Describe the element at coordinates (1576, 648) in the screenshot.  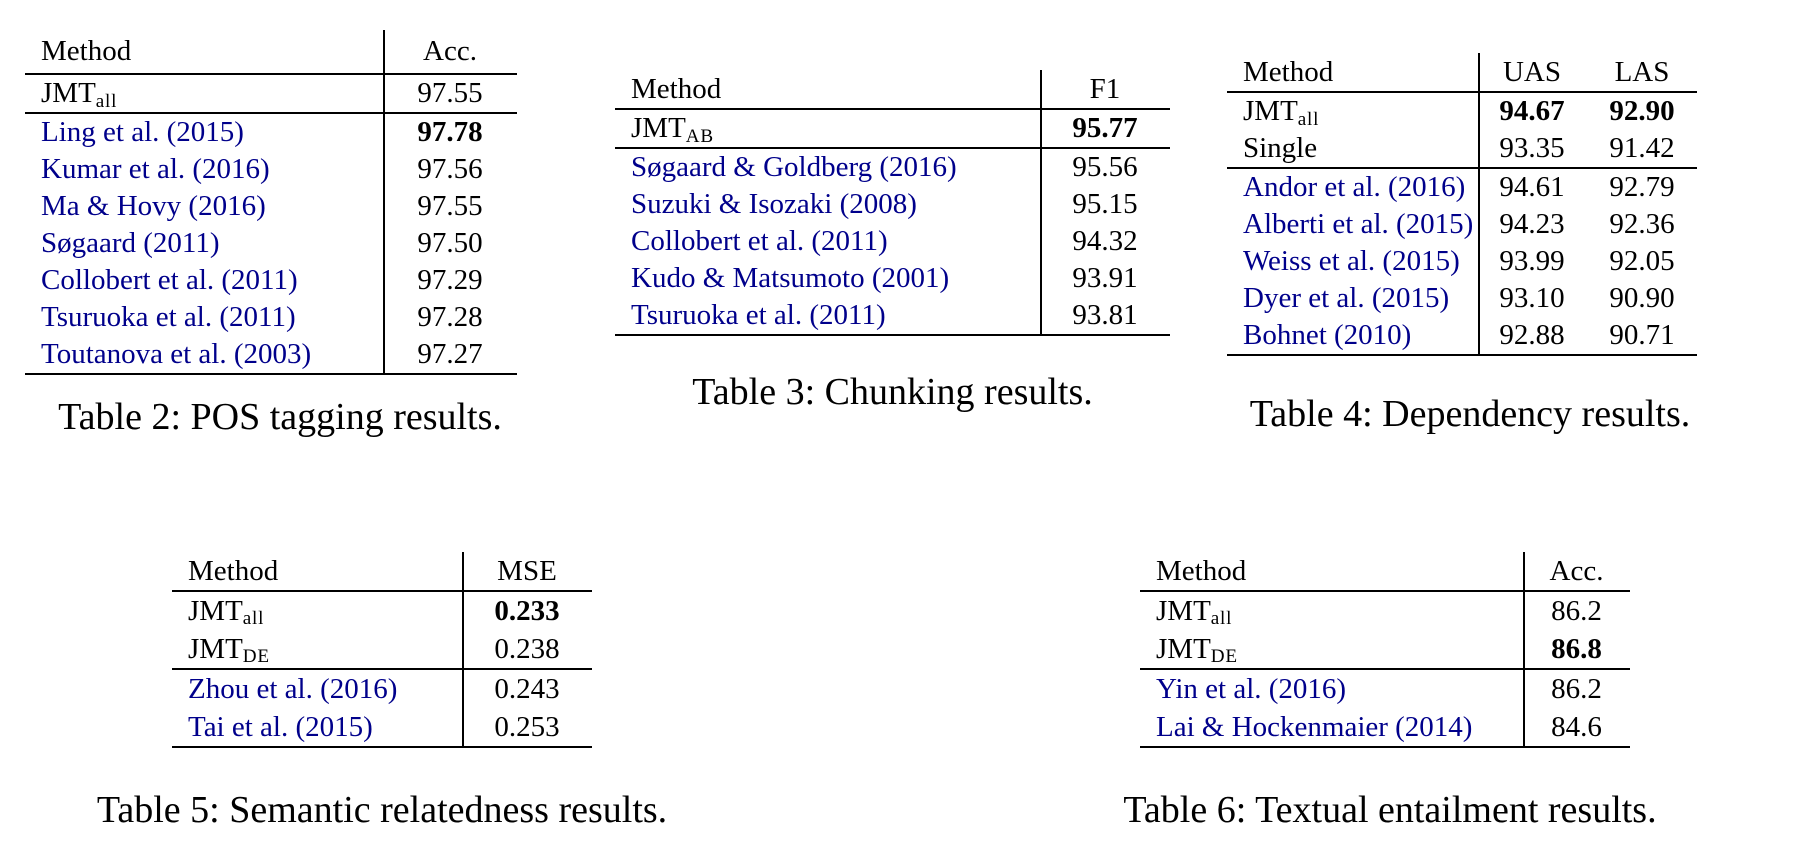
I see `metric-value: 86.8` at that location.